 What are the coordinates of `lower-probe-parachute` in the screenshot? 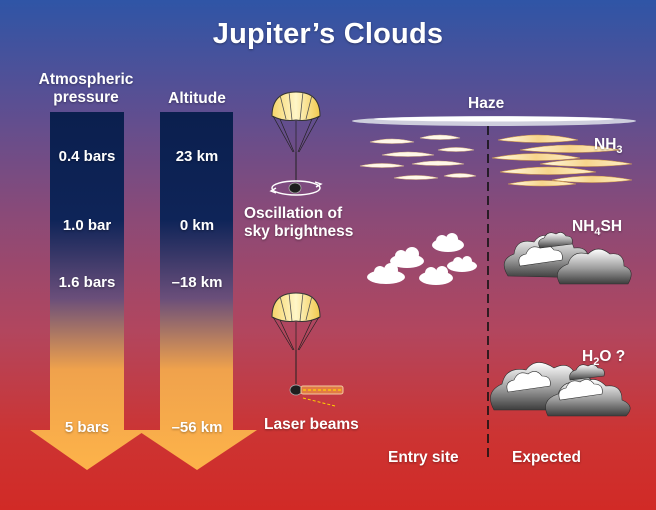 It's located at (307, 349).